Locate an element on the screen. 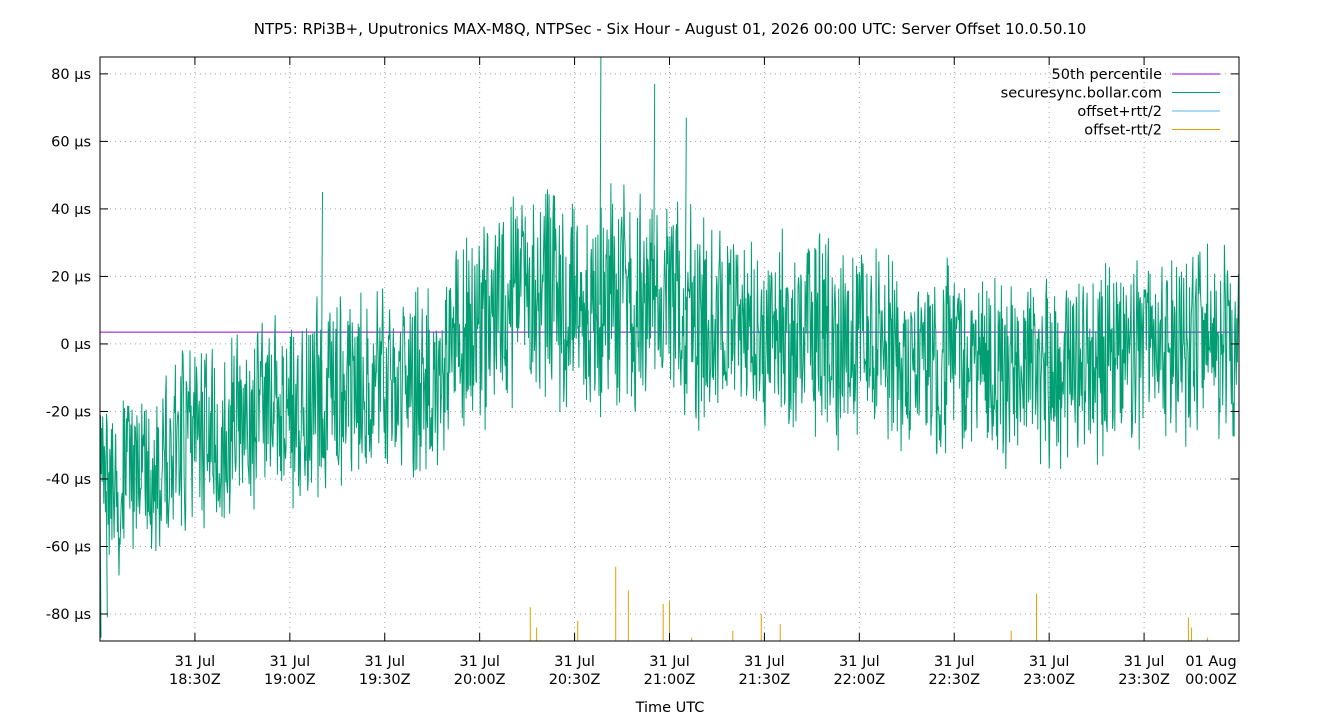 Image resolution: width=1340 pixels, height=720 pixels. y-tick-label: -20 µs is located at coordinates (68, 412).